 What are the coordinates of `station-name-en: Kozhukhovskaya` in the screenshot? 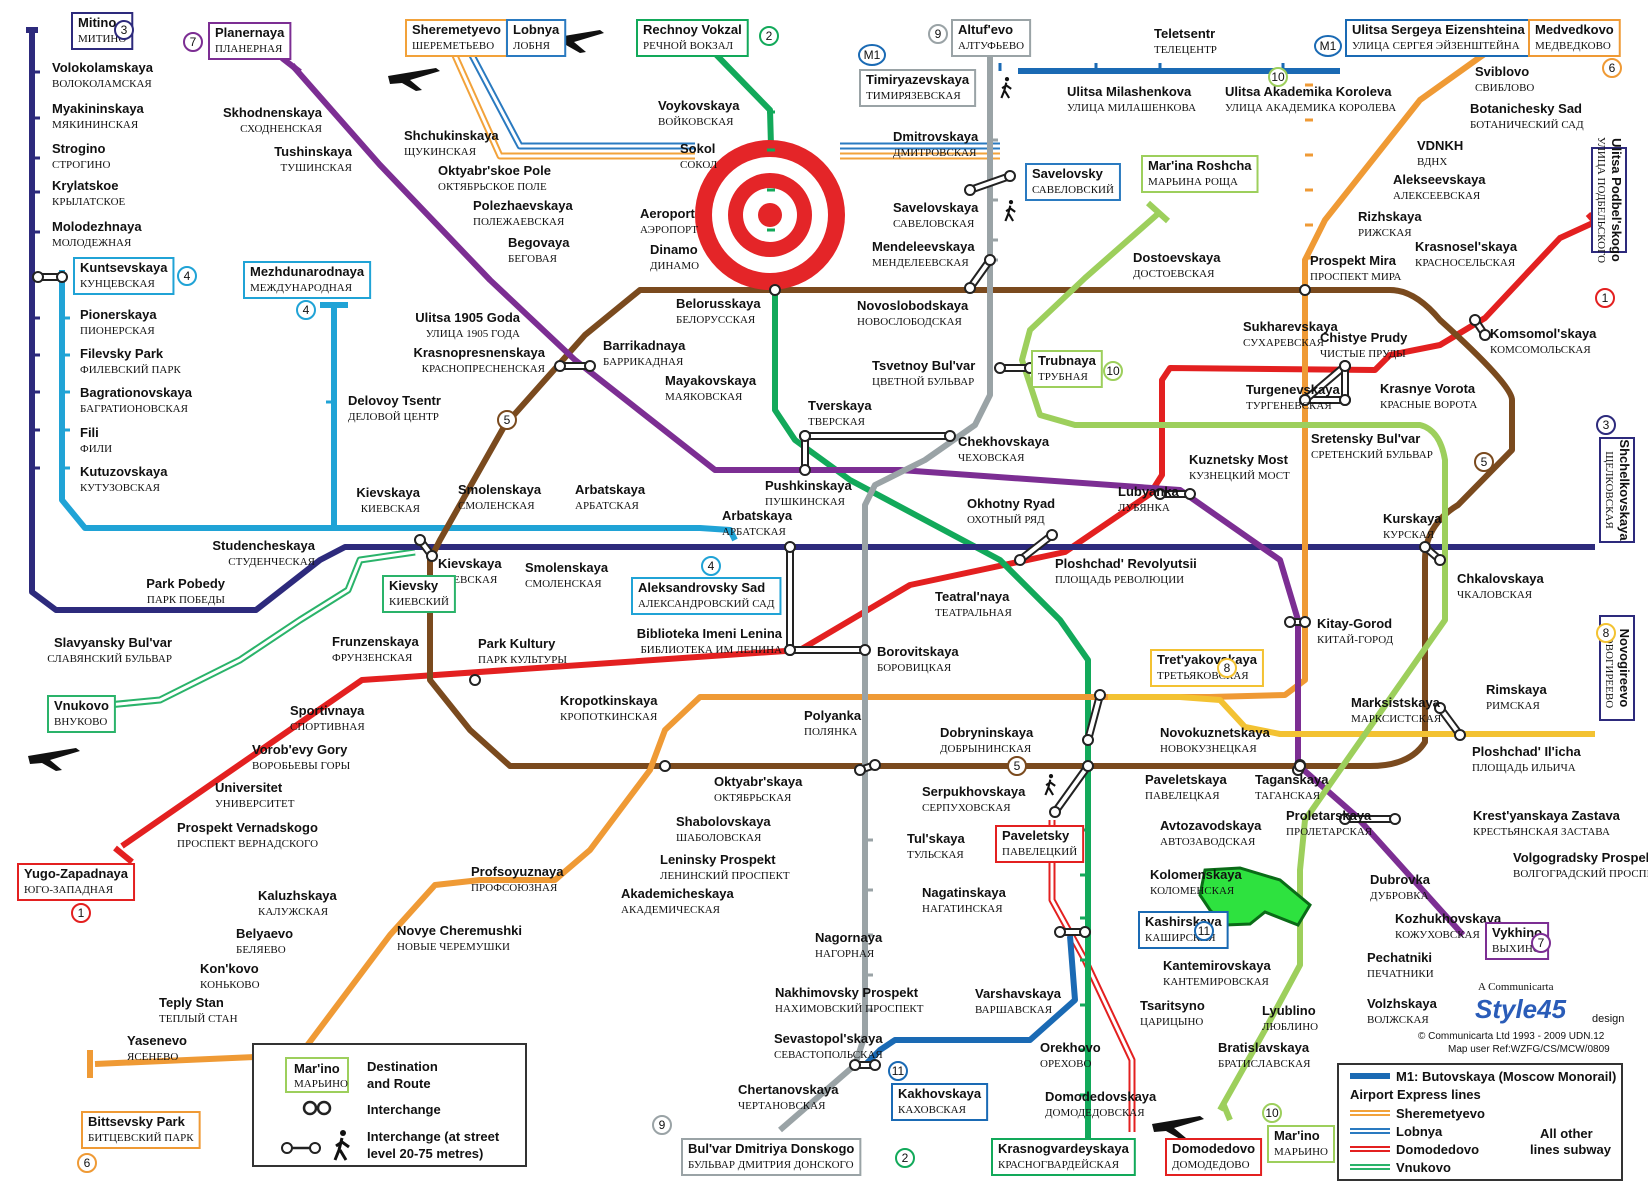 It's located at (1448, 918).